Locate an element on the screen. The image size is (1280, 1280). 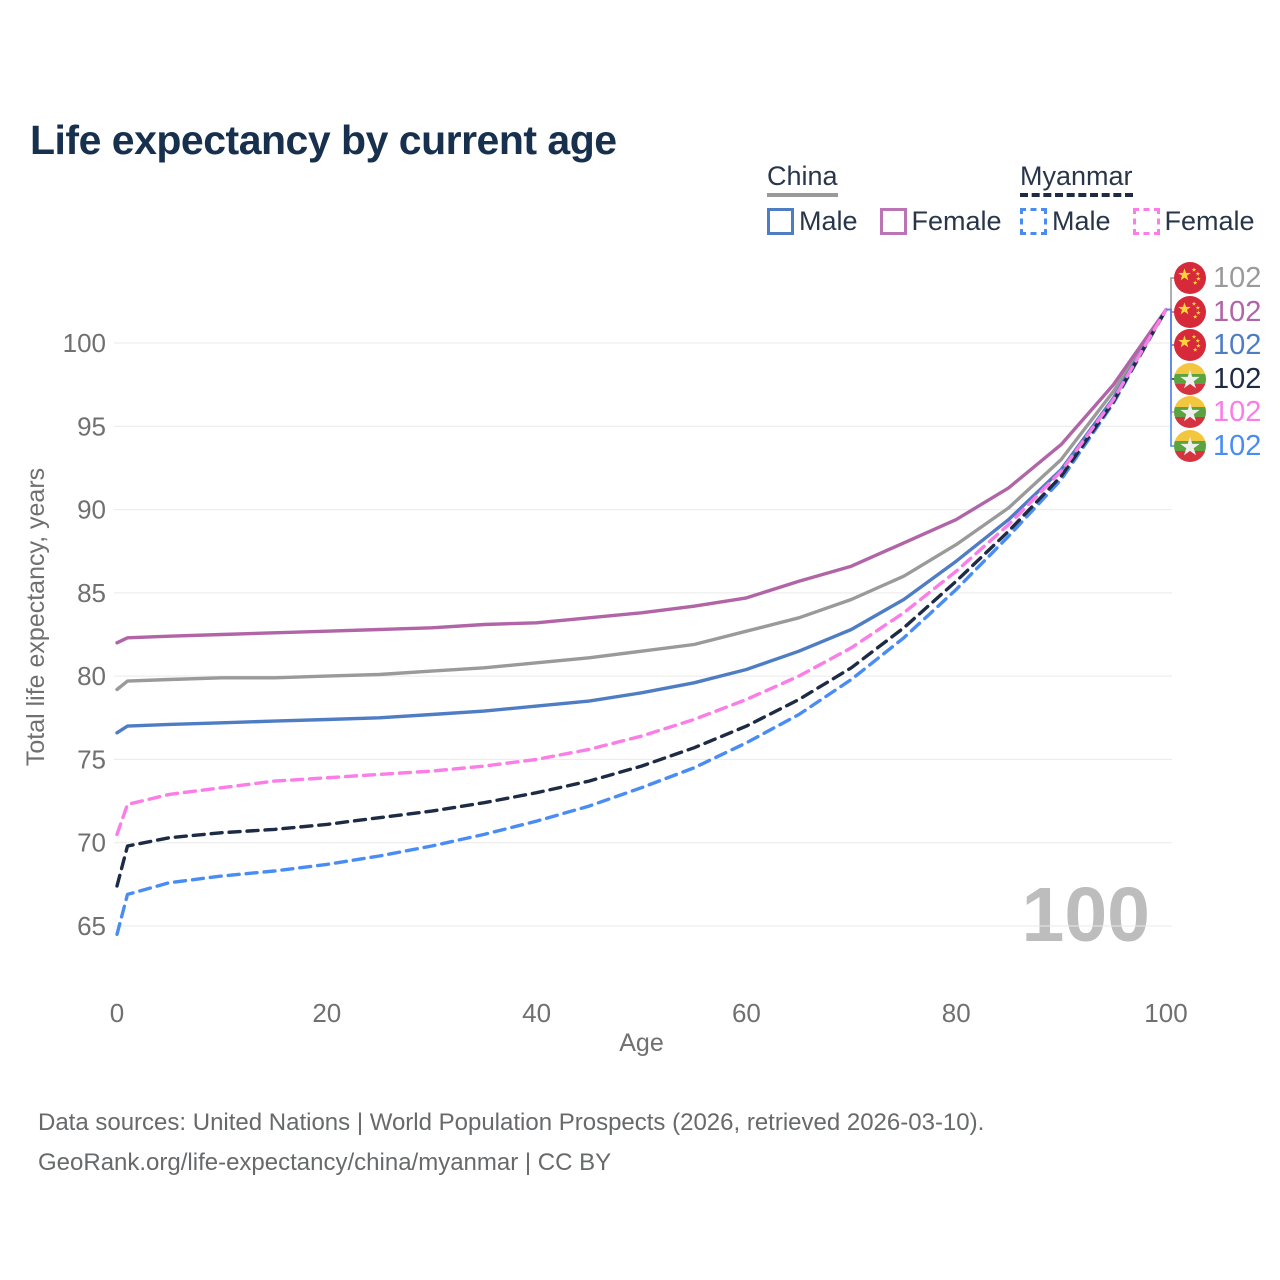
x-tick-label: 80 is located at coordinates (956, 1013).